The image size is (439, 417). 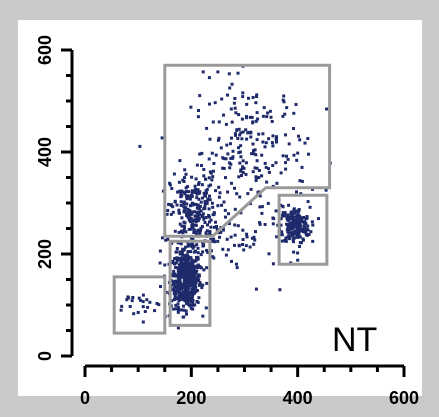 I want to click on x-tick-label: 0, so click(x=85, y=398).